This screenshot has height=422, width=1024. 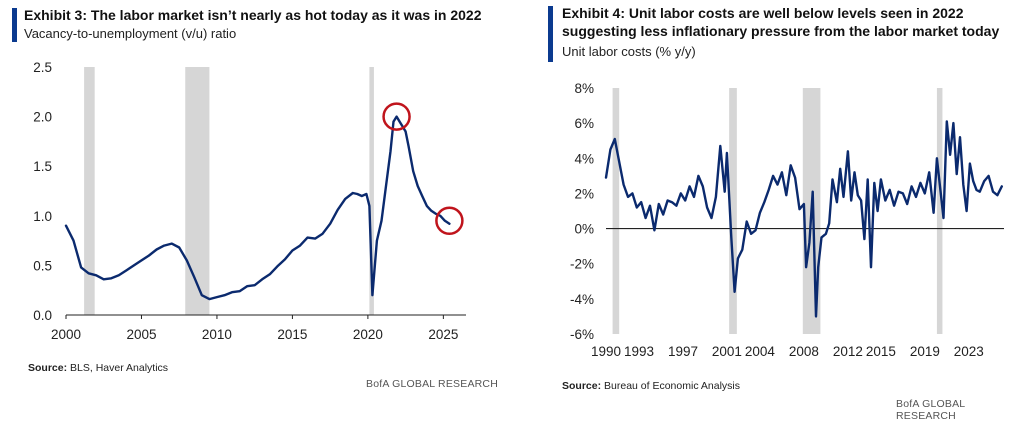 I want to click on x-tick-label: 2012, so click(x=848, y=351).